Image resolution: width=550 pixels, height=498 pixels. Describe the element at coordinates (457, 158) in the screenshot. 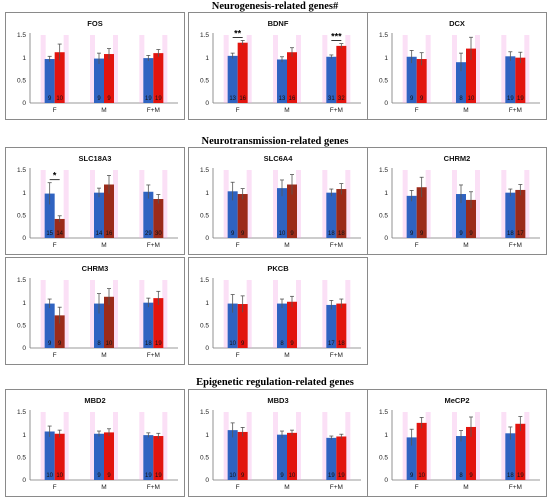

I see `gene-title: CHRM2` at that location.